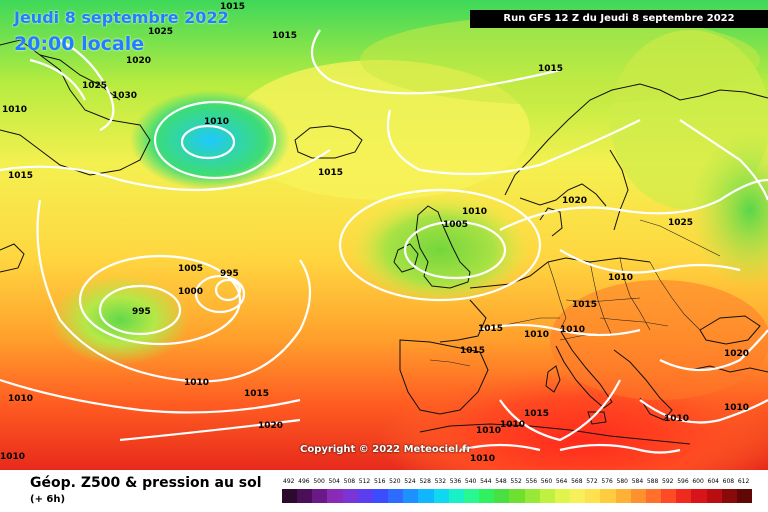 The width and height of the screenshot is (768, 512). What do you see at coordinates (120, 320) in the screenshot?
I see `z500-low-atlantic` at bounding box center [120, 320].